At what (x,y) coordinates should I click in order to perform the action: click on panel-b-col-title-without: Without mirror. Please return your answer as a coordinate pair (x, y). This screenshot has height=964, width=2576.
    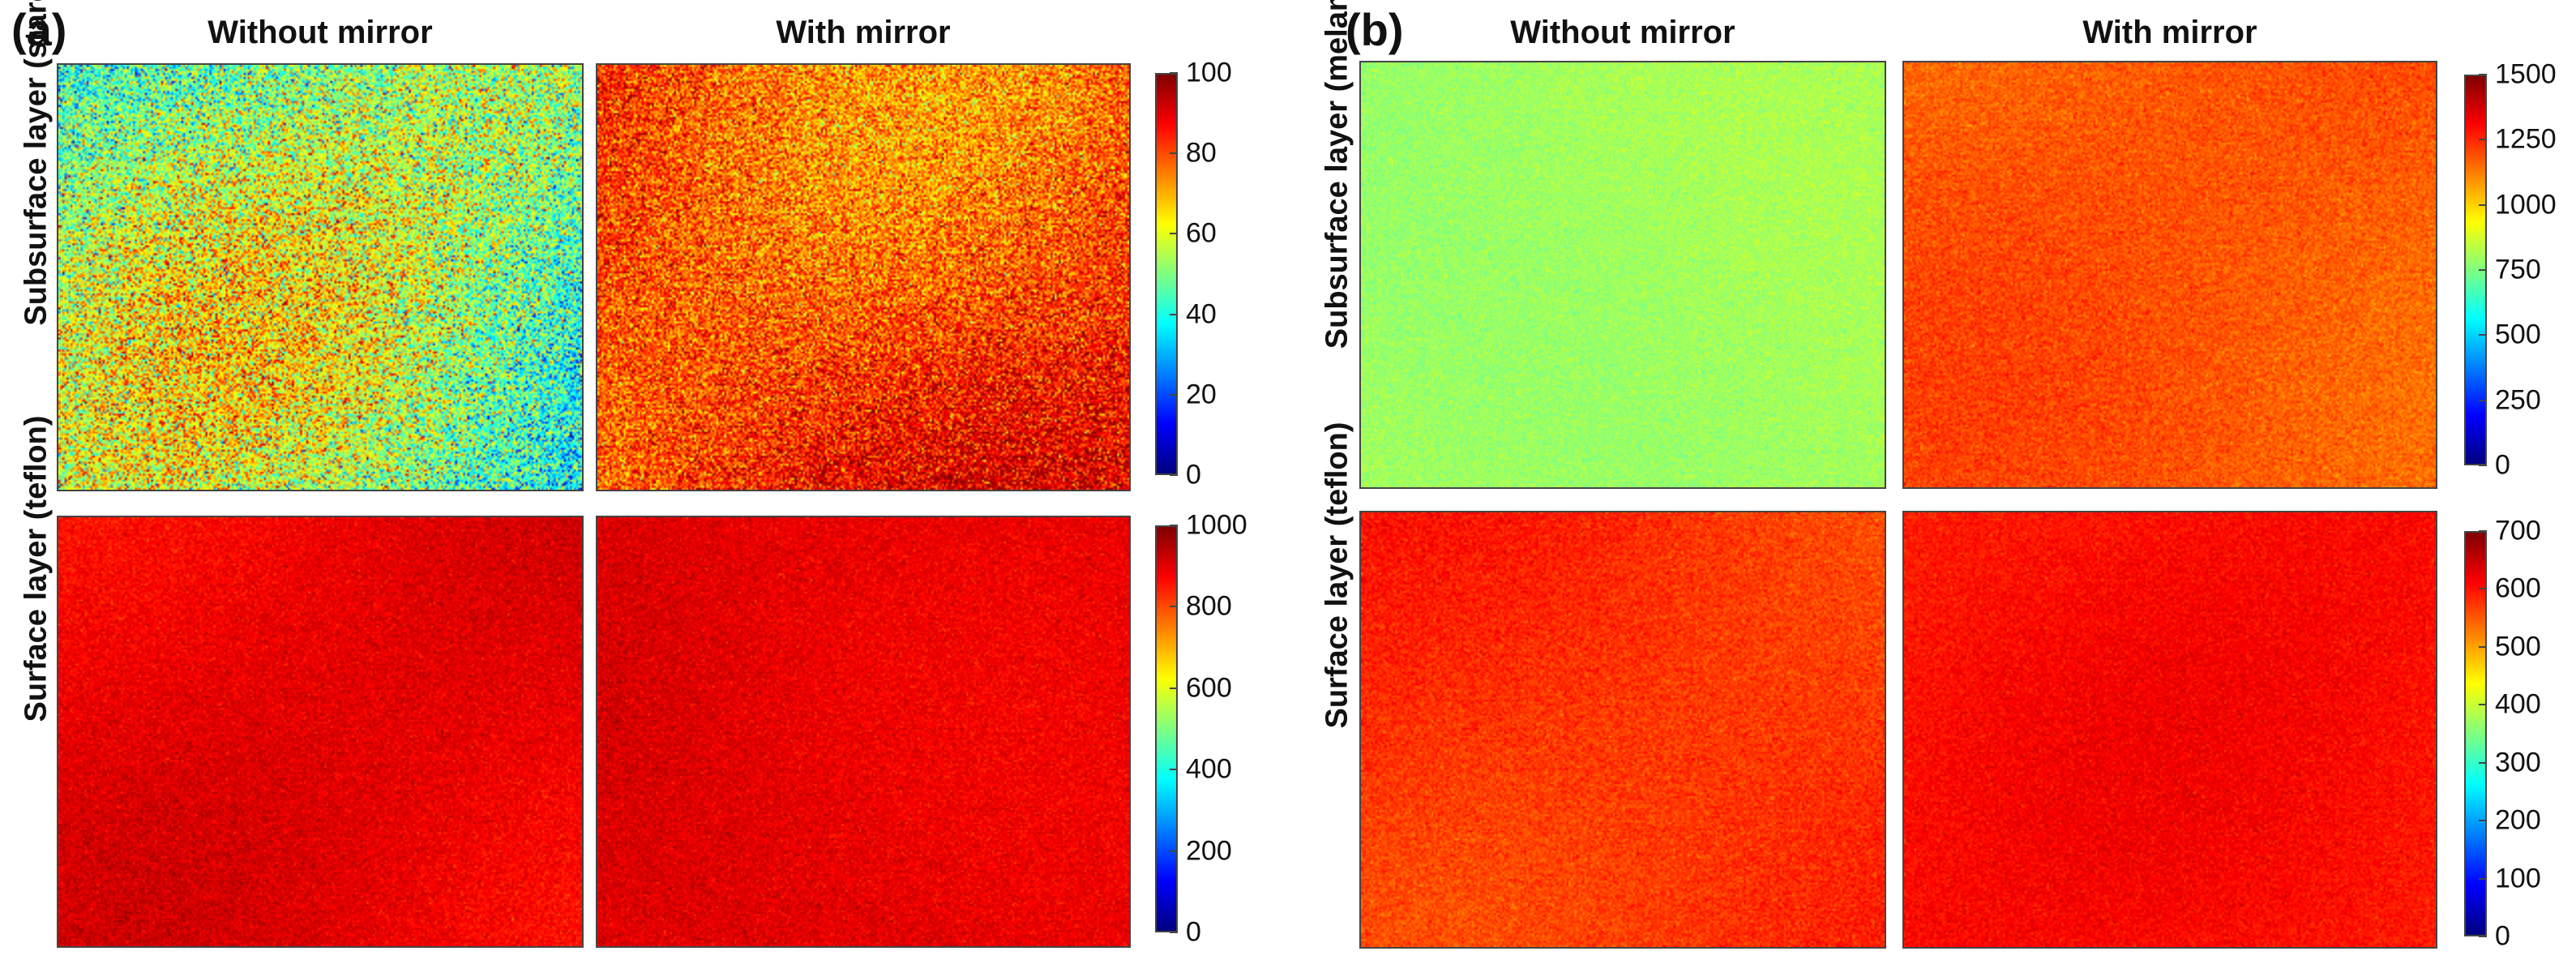
    Looking at the image, I should click on (1622, 32).